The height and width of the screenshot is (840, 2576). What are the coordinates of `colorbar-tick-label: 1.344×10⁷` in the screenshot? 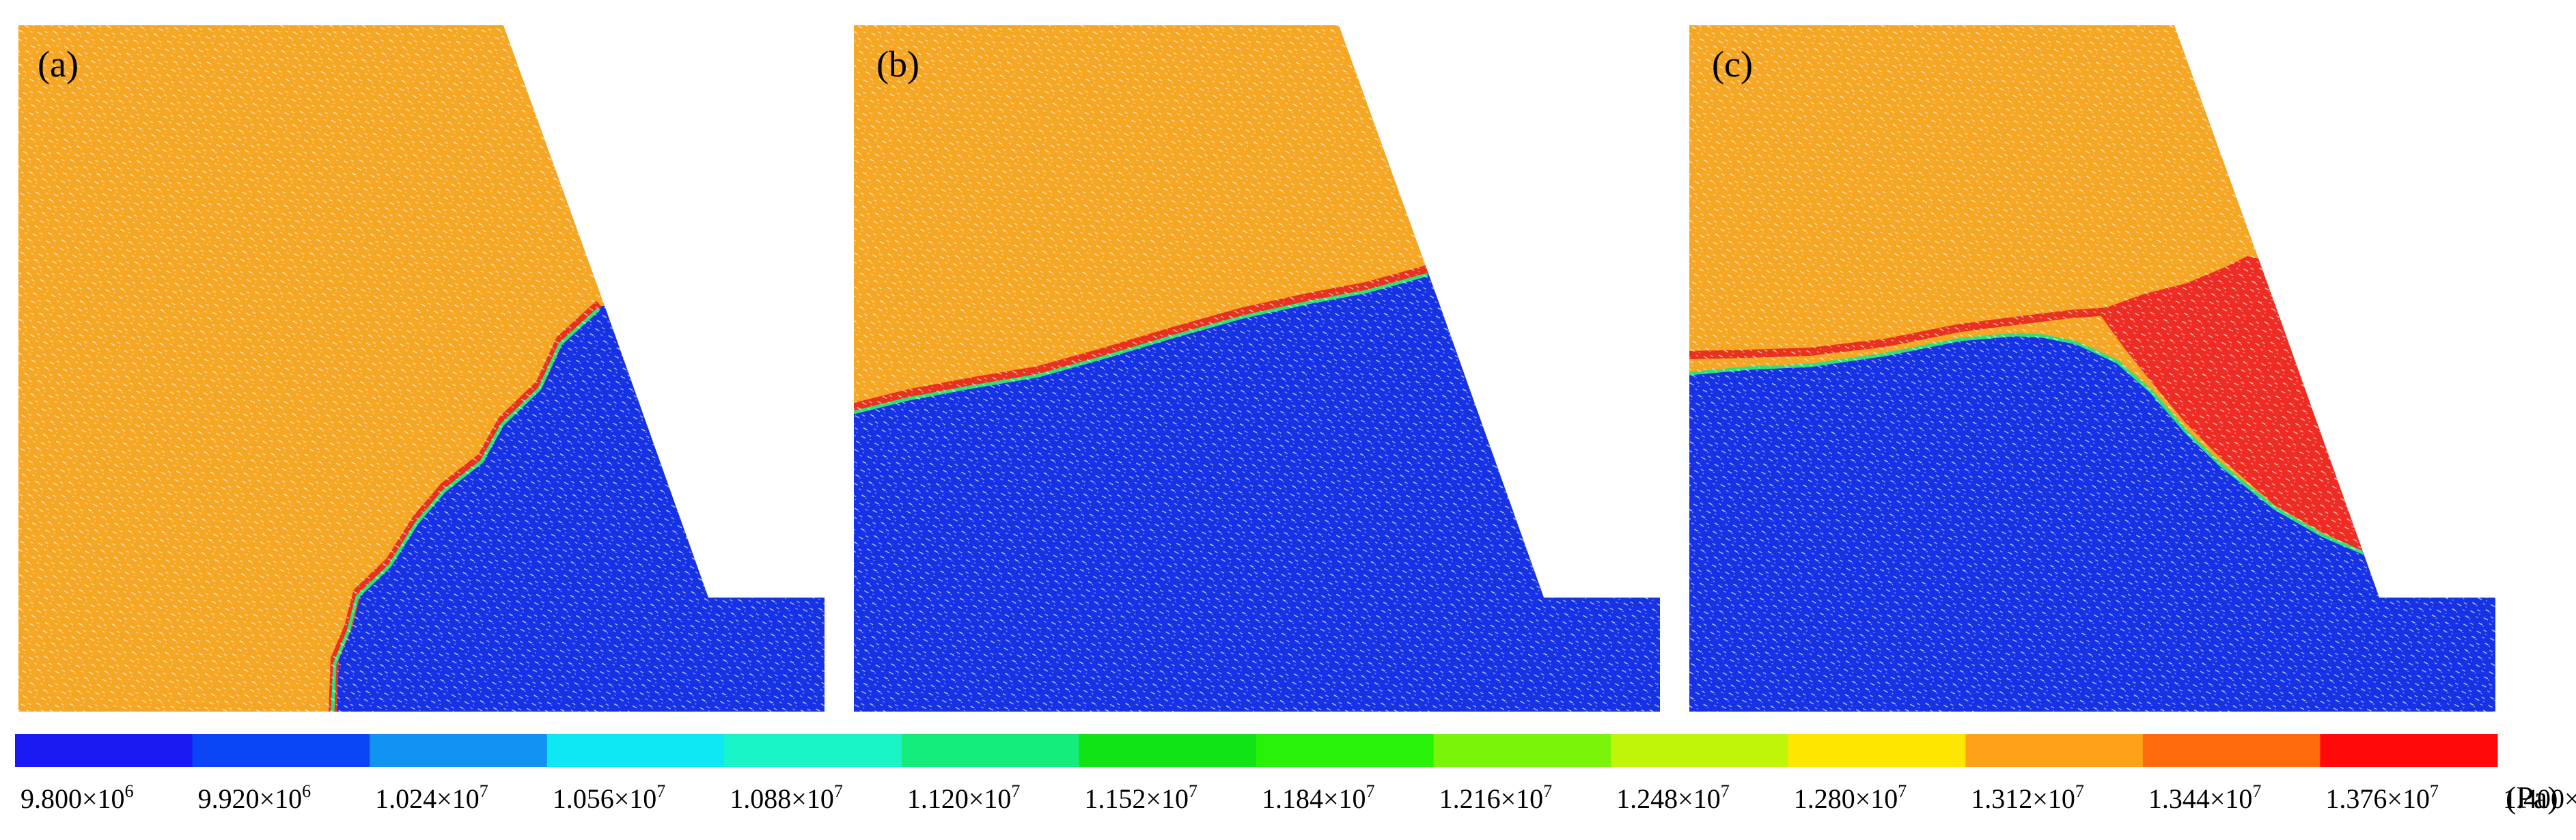 It's located at (2205, 797).